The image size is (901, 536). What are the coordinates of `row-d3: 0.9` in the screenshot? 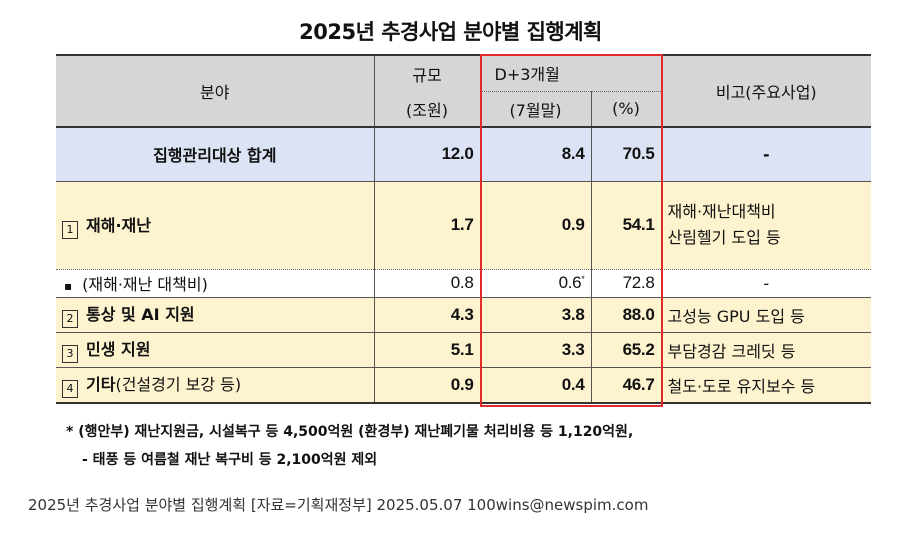 It's located at (535, 225).